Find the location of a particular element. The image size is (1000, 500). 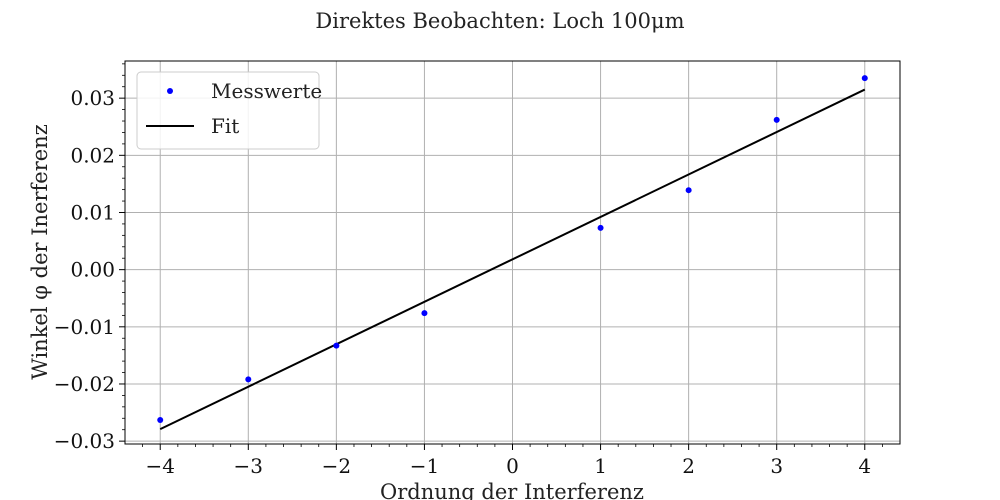

legend-label-fit: Fit is located at coordinates (225, 126).